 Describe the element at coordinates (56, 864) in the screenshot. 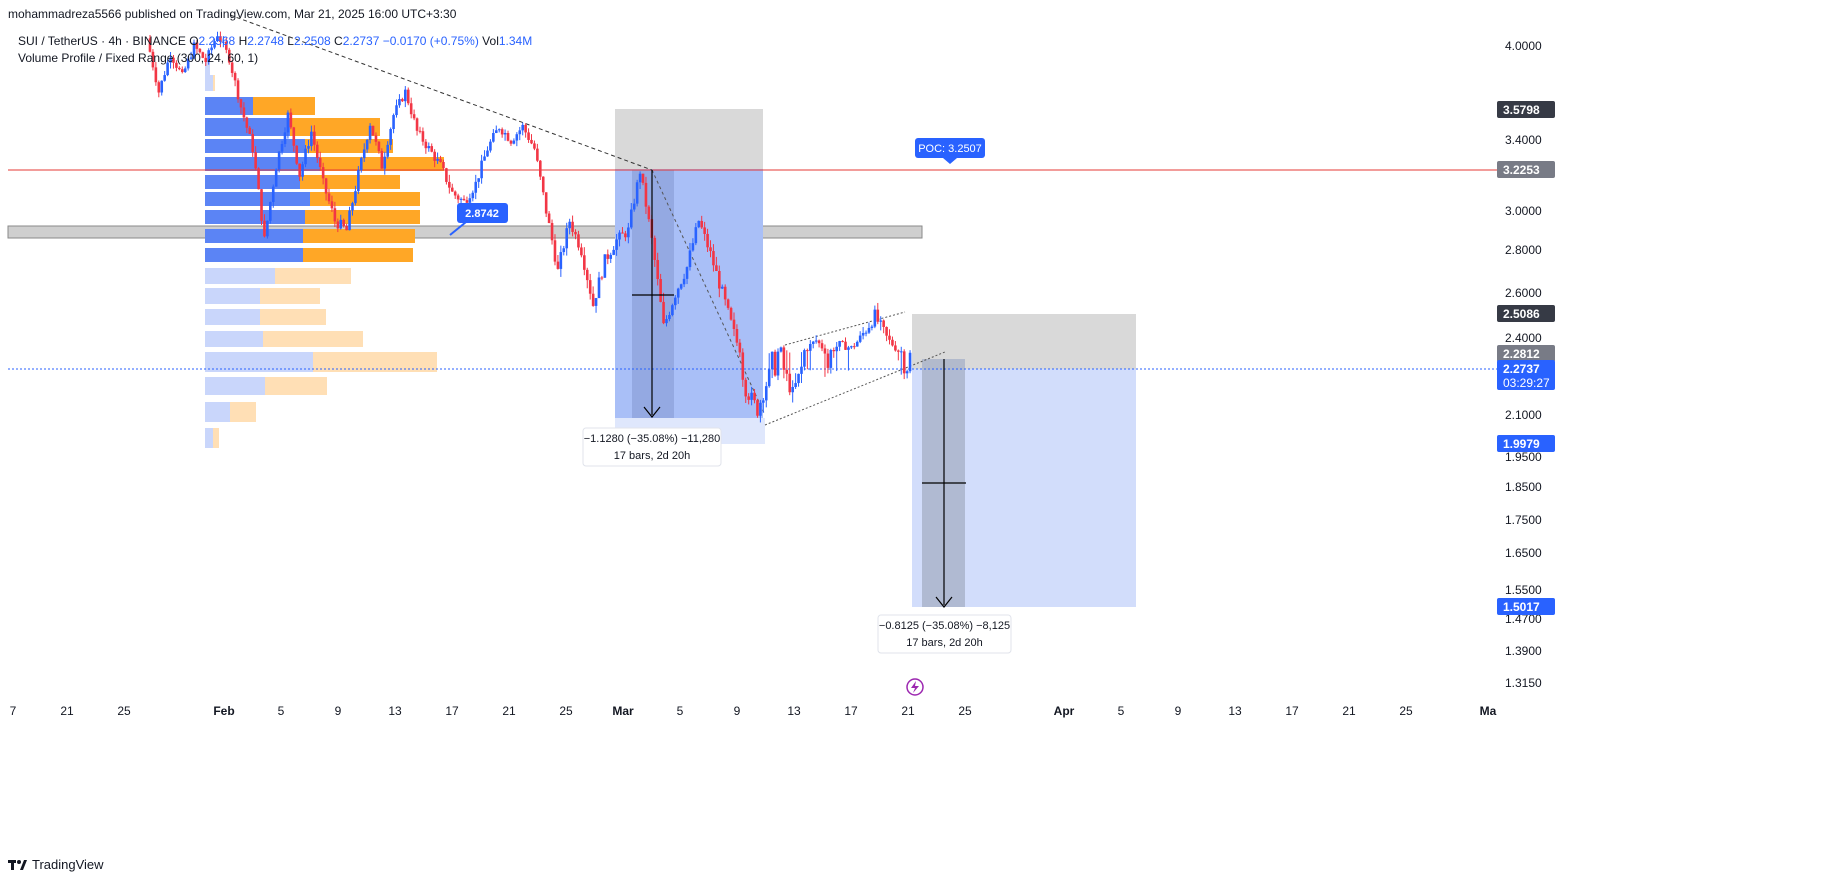

I see `footer-brand: TradingView` at that location.